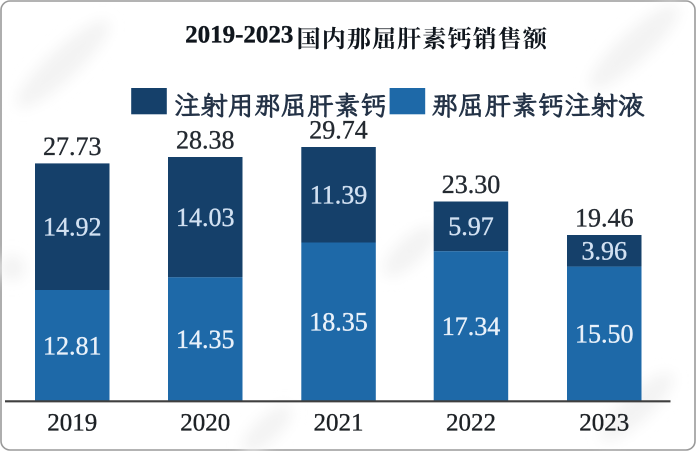 This screenshot has height=451, width=696. What do you see at coordinates (604, 334) in the screenshot?
I see `svg-text: 15.50` at bounding box center [604, 334].